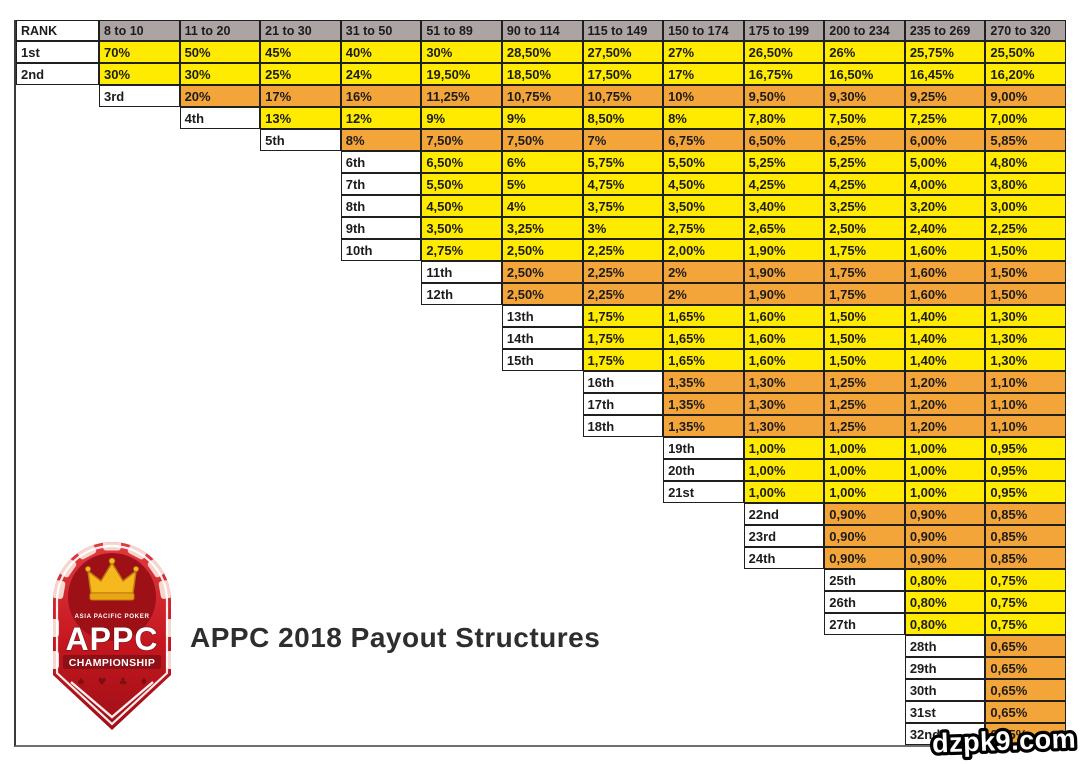  What do you see at coordinates (102, 682) in the screenshot?
I see `heart-icon: ♥` at bounding box center [102, 682].